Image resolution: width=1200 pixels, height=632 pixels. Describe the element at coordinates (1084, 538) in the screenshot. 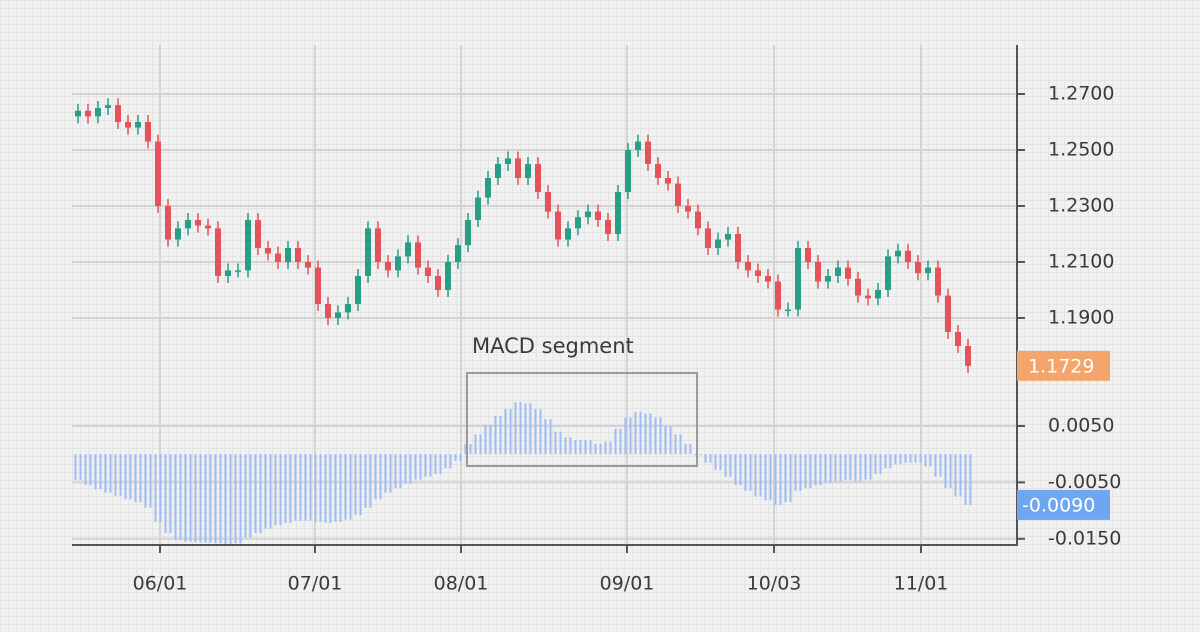

I see `y-tick-label: -0.0150` at that location.